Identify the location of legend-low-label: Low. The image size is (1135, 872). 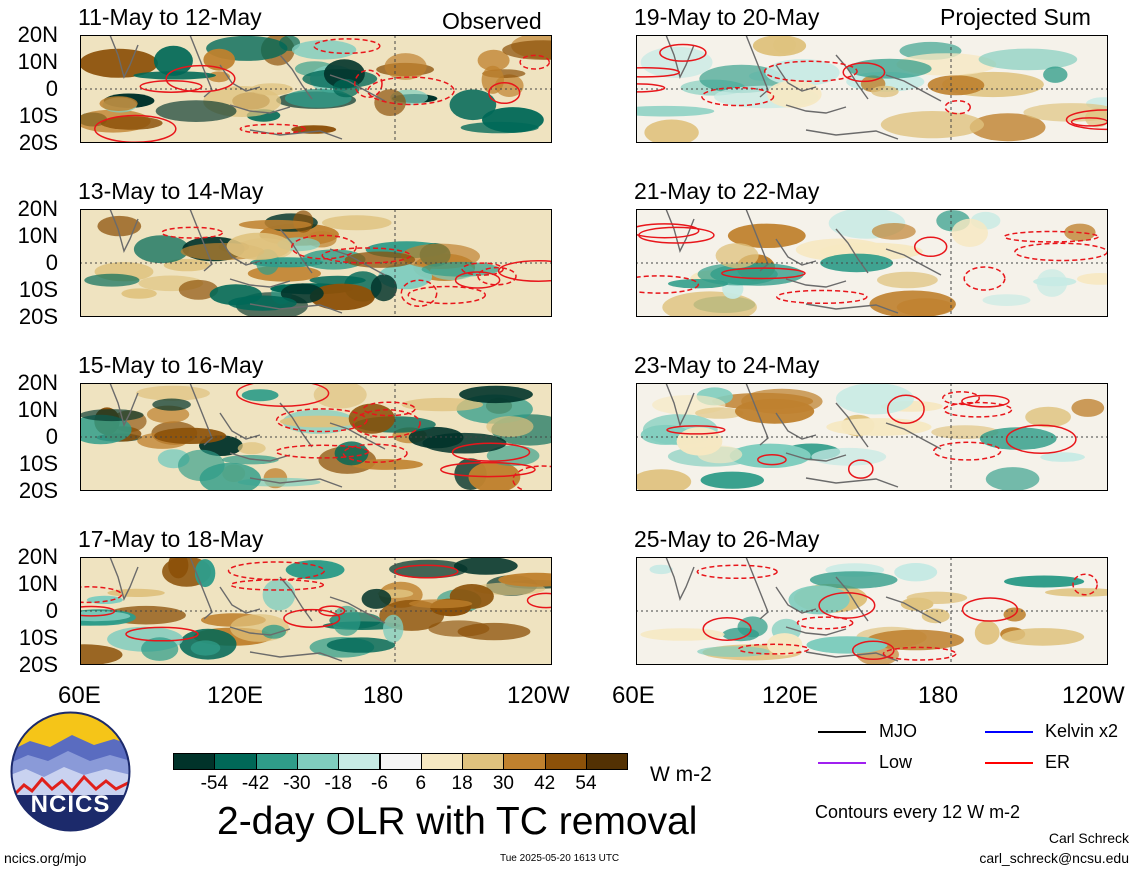
(896, 762).